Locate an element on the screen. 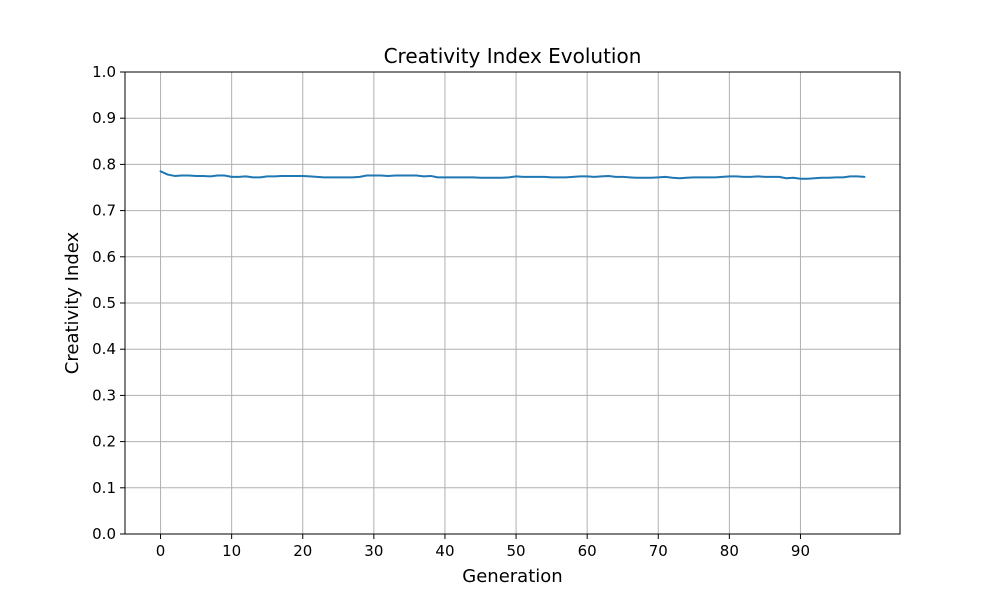  y-axis-label: Creativity Index is located at coordinates (72, 302).